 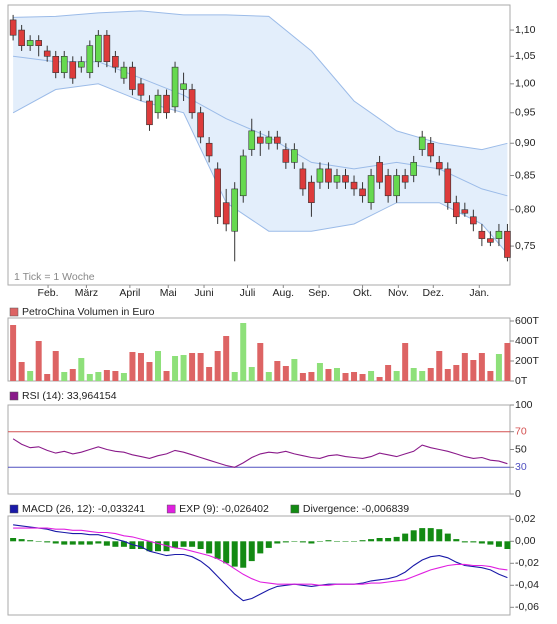 I want to click on x-tick-label: Dez., so click(x=433, y=293).